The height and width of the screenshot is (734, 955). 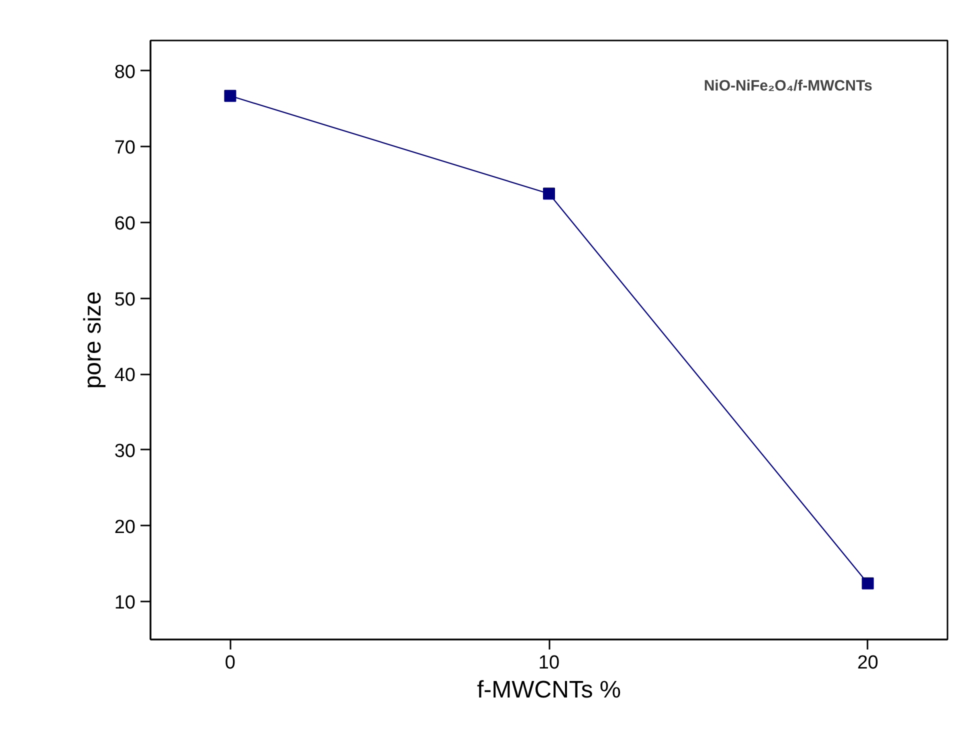 What do you see at coordinates (125, 527) in the screenshot?
I see `y-tick-label: 20` at bounding box center [125, 527].